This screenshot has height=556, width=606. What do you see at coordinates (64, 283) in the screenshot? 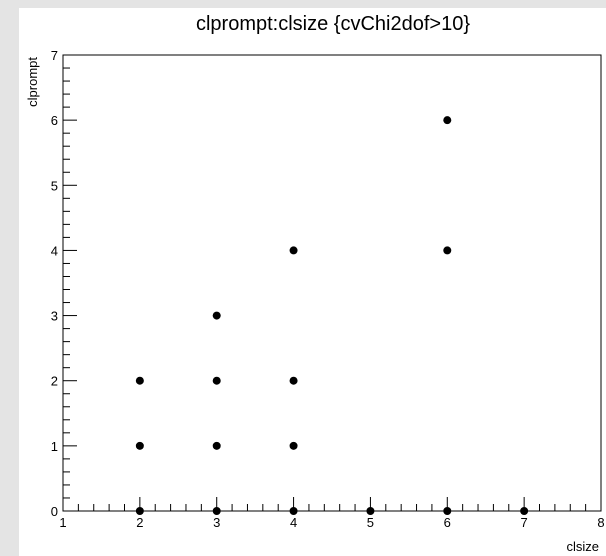
I see `y-axis: 0 1 2 3 4 5 6 7` at bounding box center [64, 283].